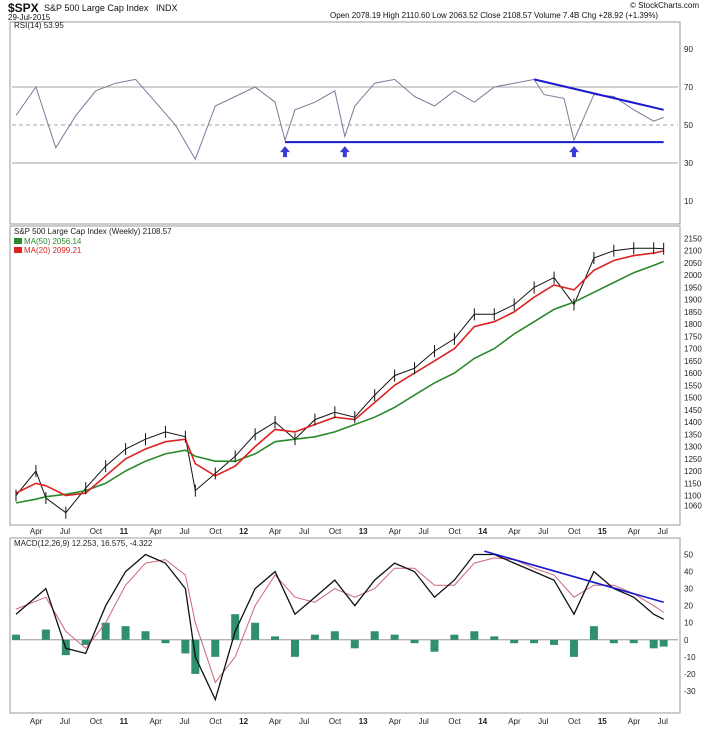  Describe the element at coordinates (688, 589) in the screenshot. I see `macd-tick-label: 30` at that location.